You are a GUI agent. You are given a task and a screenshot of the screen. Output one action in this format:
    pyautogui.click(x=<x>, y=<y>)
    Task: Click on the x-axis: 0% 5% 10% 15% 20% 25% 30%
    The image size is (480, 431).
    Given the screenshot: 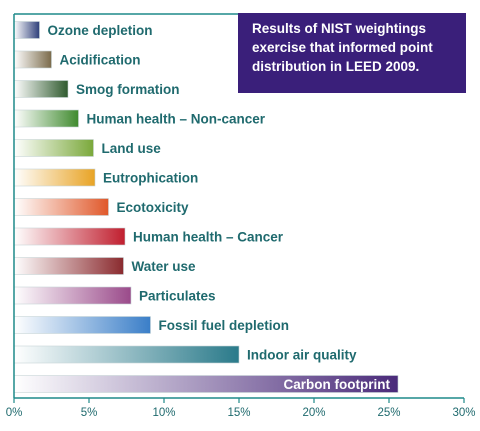 What is the action you would take?
    pyautogui.click(x=241, y=408)
    